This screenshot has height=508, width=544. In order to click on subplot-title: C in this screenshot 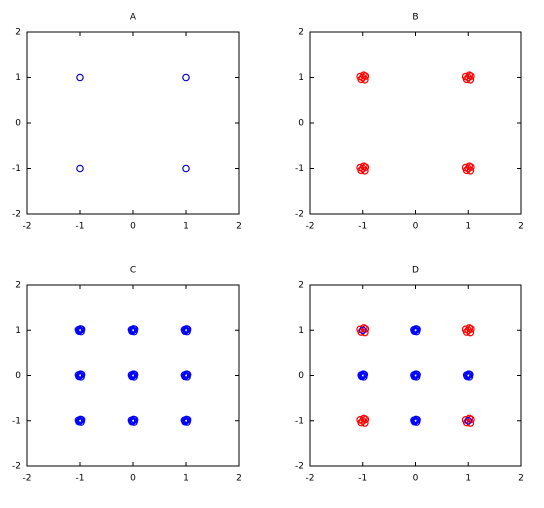, I will do `click(133, 271)`.